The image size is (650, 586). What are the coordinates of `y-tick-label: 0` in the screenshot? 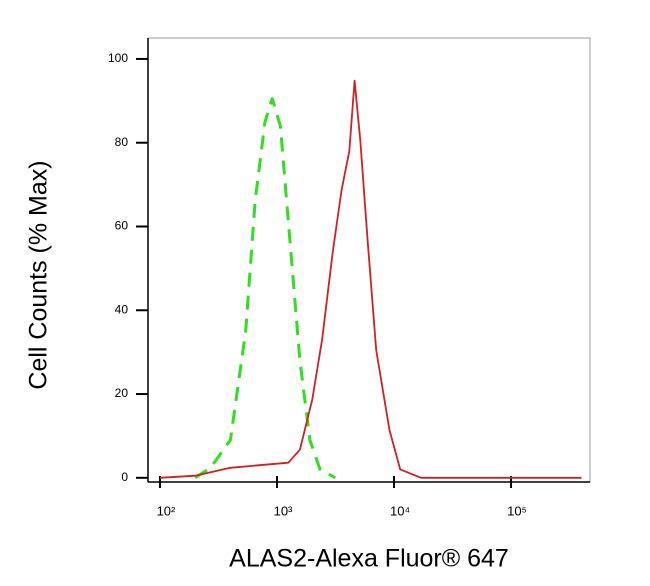 It's located at (124, 477).